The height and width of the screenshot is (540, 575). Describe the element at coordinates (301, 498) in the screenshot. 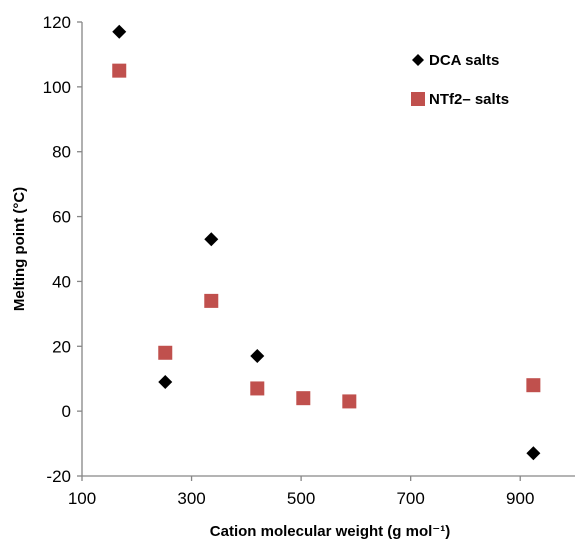

I see `x-tick-label: 500` at that location.